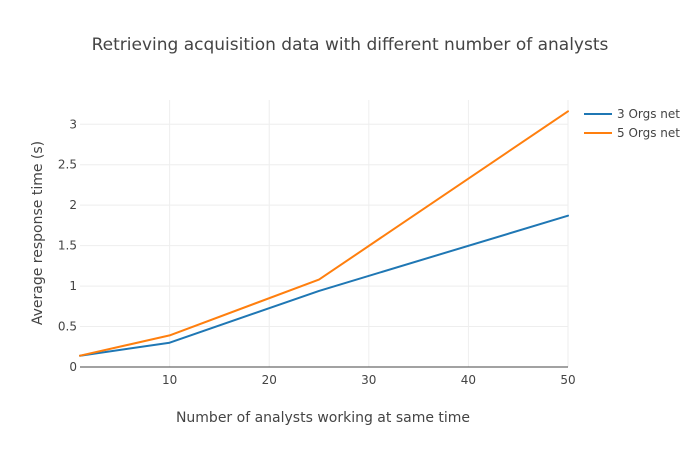 The height and width of the screenshot is (450, 700). I want to click on legend-item: 3 Orgs net, so click(632, 114).